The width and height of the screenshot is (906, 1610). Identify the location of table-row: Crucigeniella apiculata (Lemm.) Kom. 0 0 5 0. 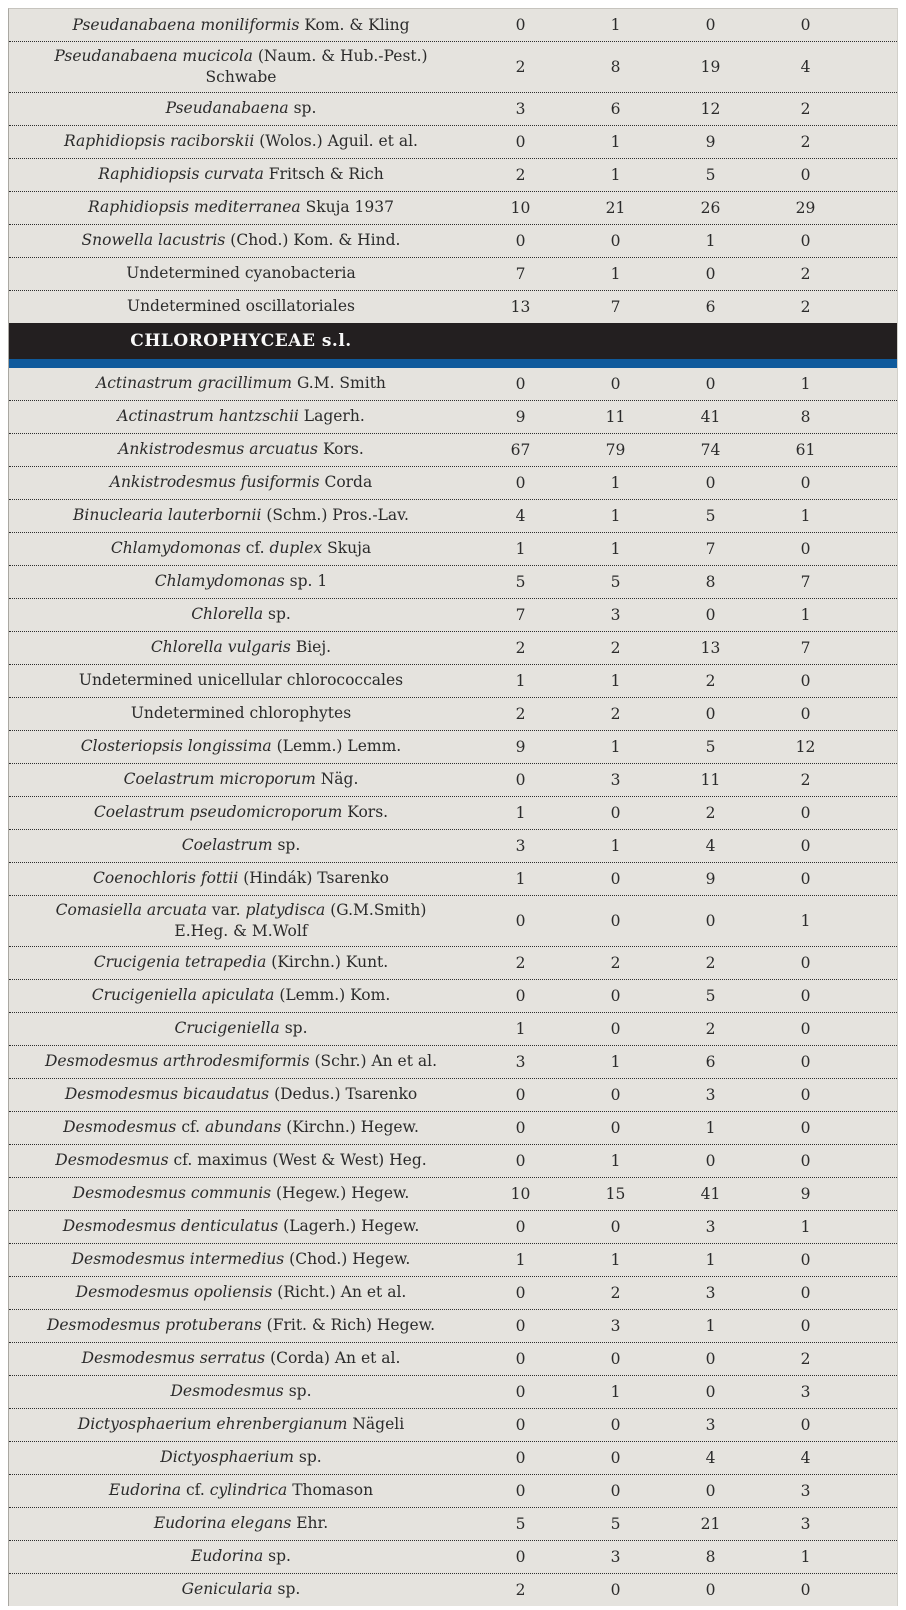
(453, 996).